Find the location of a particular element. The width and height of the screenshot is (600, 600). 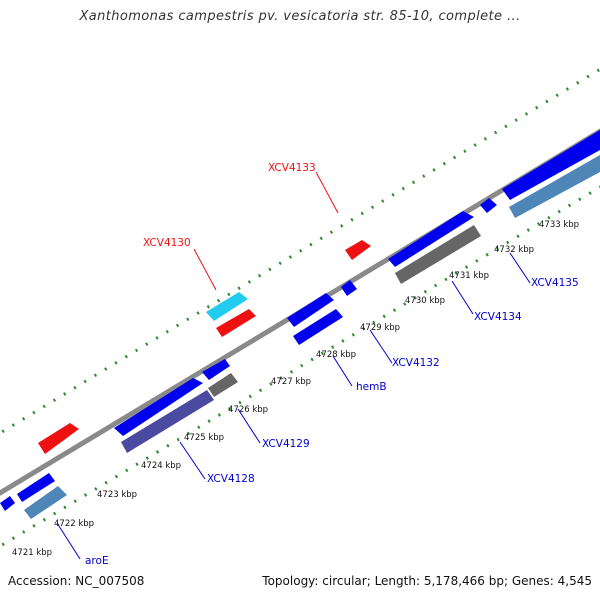

gene-navy-arrow is located at coordinates (167, 421).